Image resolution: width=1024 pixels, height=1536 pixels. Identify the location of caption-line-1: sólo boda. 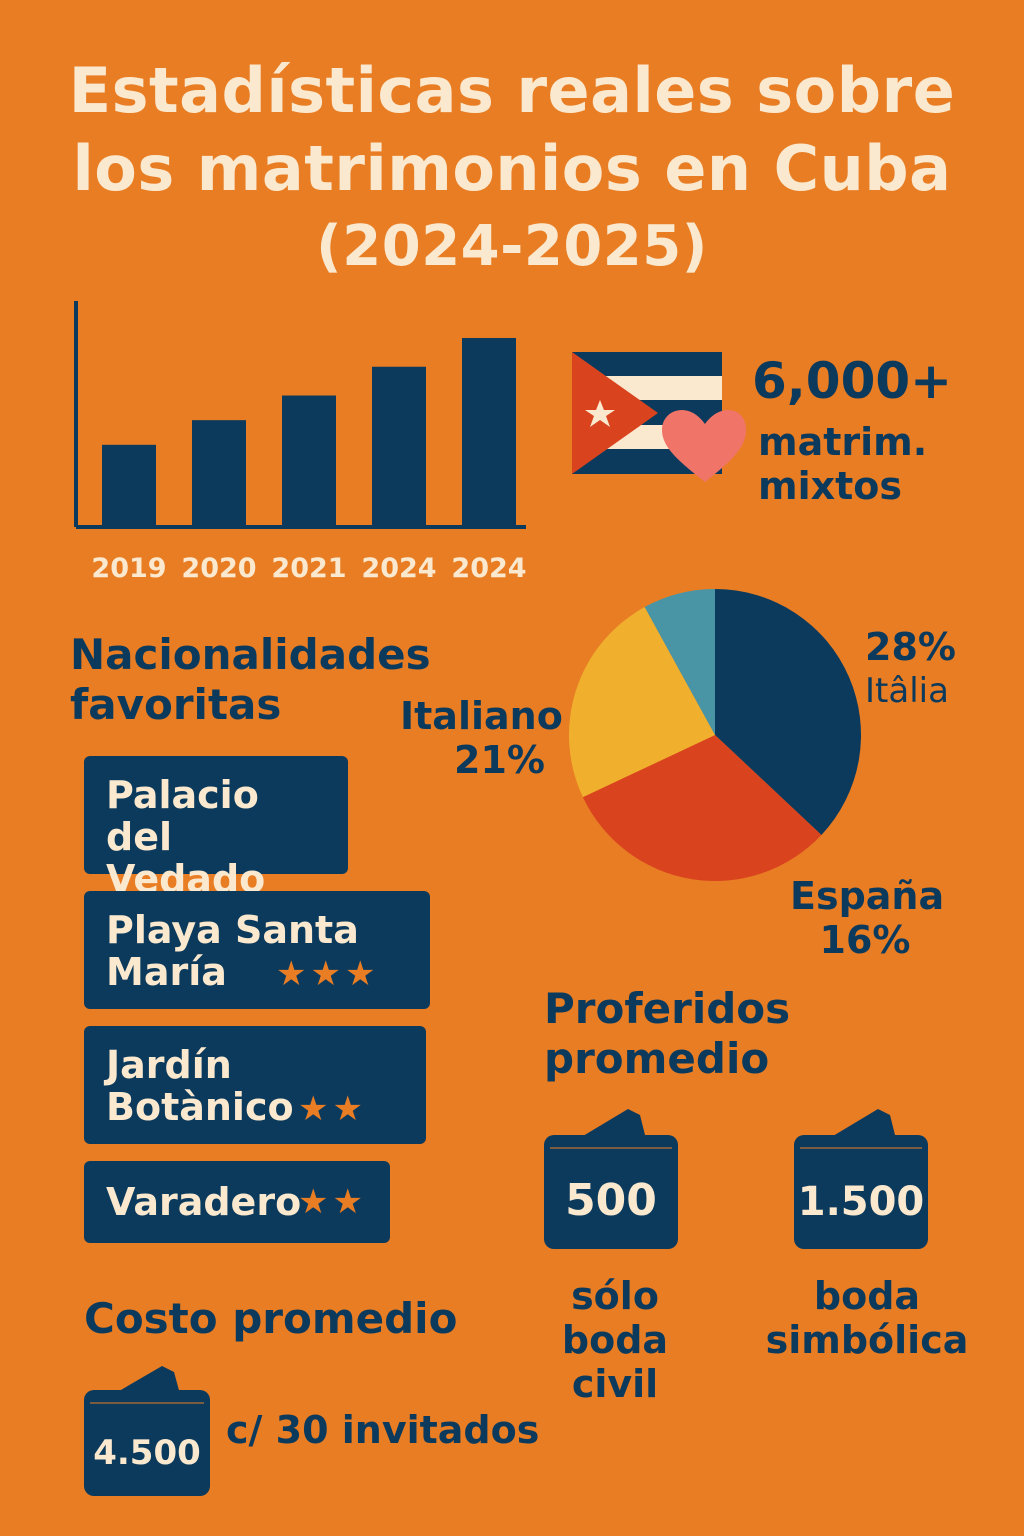
(615, 1318).